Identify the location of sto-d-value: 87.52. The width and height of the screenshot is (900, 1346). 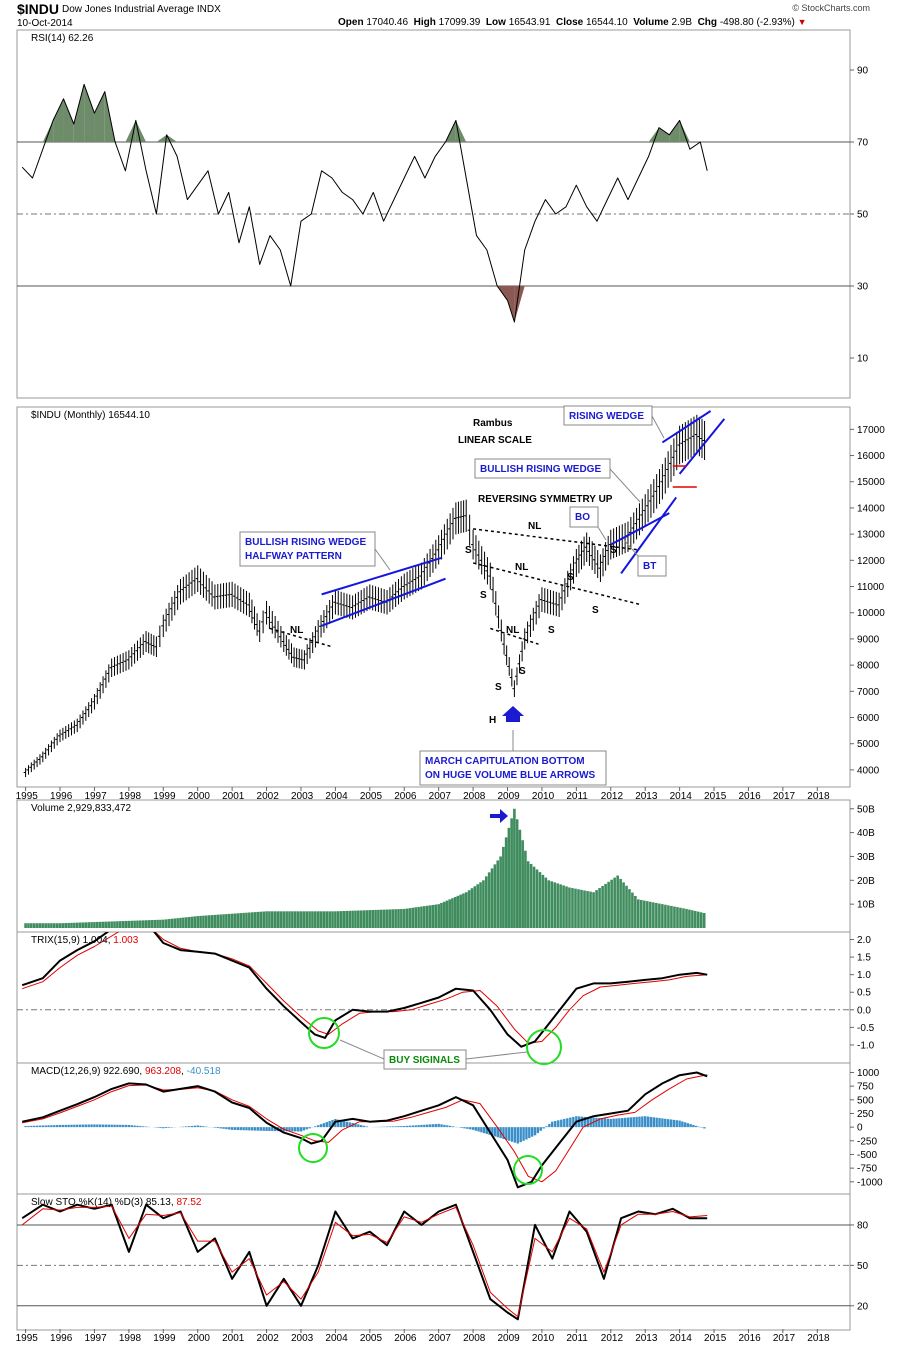
(188, 1202).